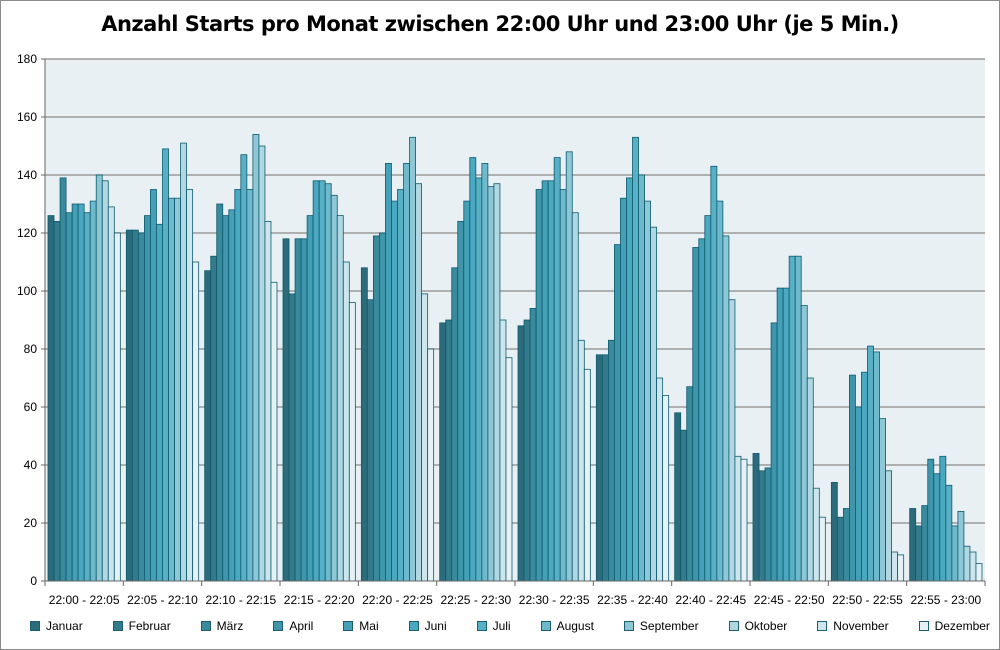 The height and width of the screenshot is (650, 1000). Describe the element at coordinates (31, 523) in the screenshot. I see `y-tick-label: 20` at that location.